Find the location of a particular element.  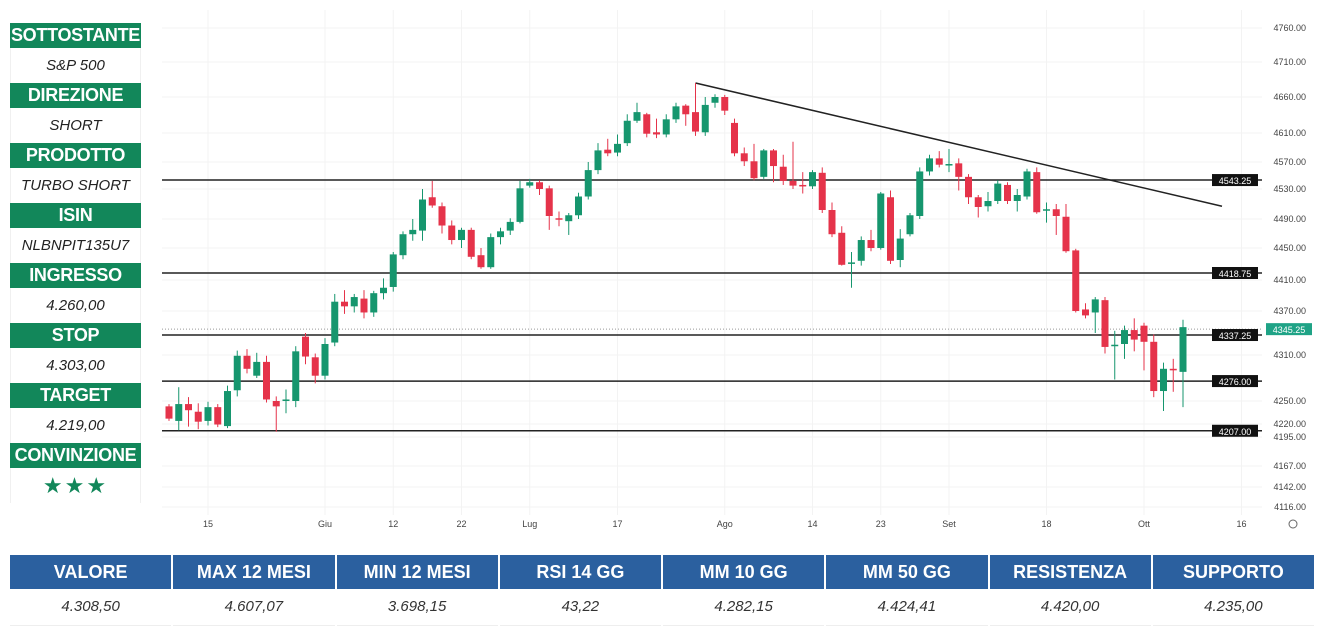

table-header: MIN 12 MESI is located at coordinates (417, 572).